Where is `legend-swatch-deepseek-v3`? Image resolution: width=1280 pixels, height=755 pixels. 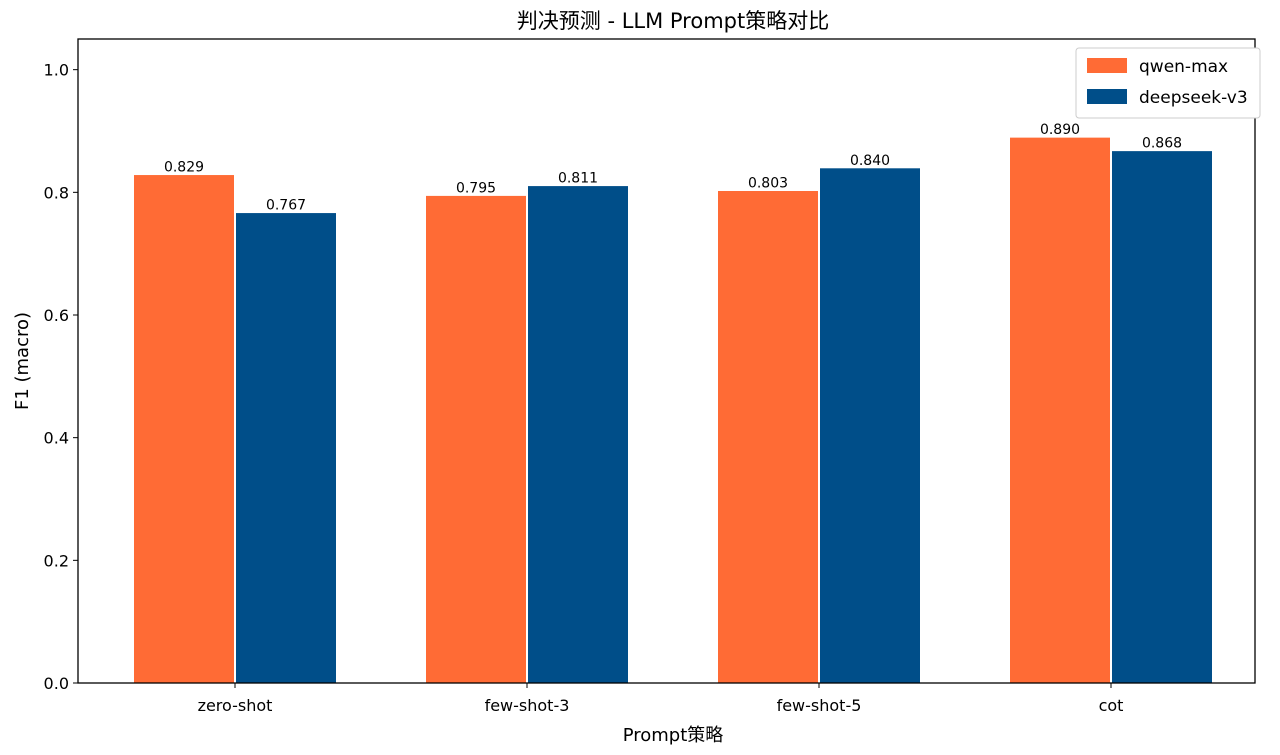 legend-swatch-deepseek-v3 is located at coordinates (1107, 96).